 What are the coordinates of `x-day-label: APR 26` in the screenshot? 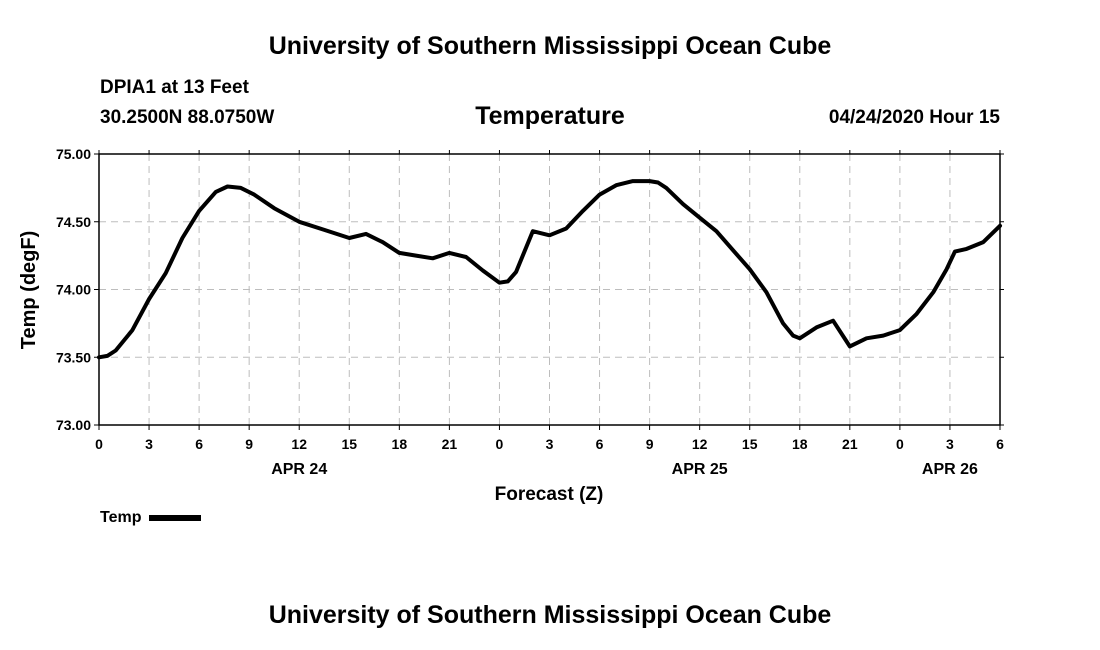 It's located at (950, 469).